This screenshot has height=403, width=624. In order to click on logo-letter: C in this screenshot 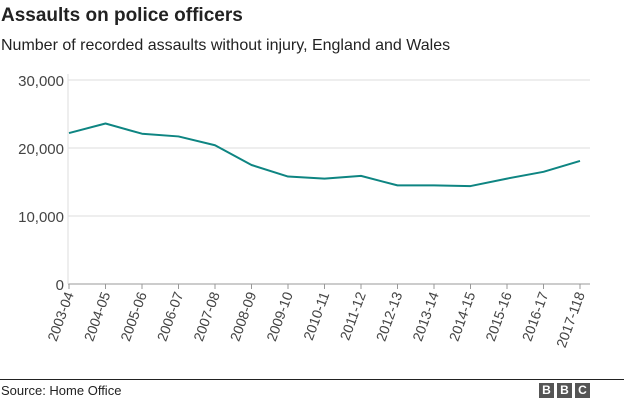, I will do `click(582, 390)`.